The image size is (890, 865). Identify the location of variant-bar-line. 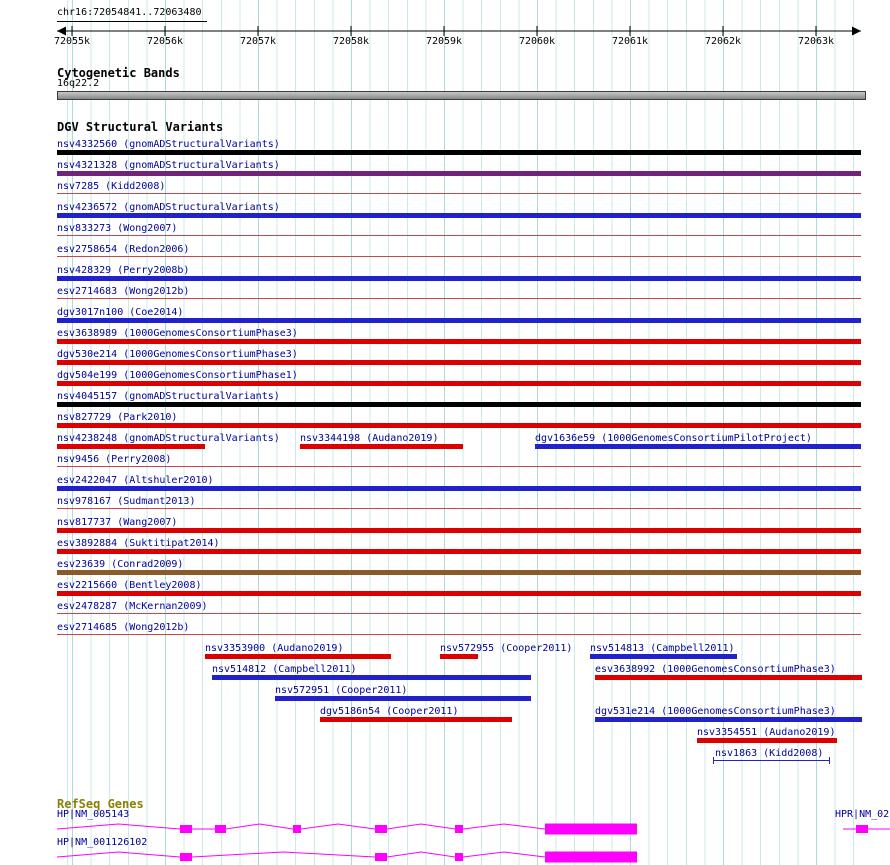
(771, 760).